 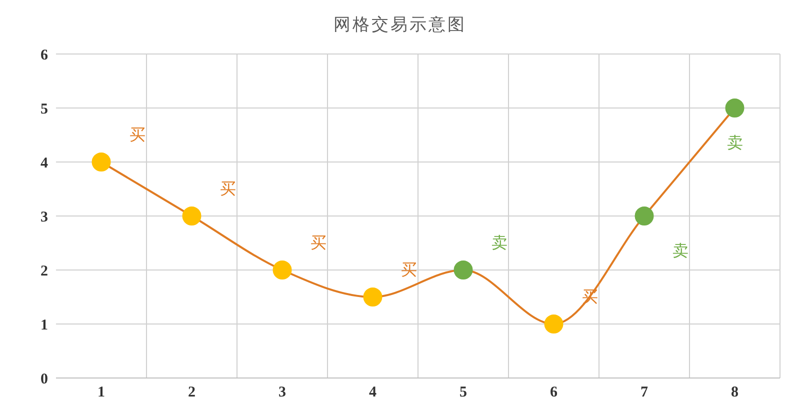 I want to click on y-tick-label: 6, so click(x=44, y=55).